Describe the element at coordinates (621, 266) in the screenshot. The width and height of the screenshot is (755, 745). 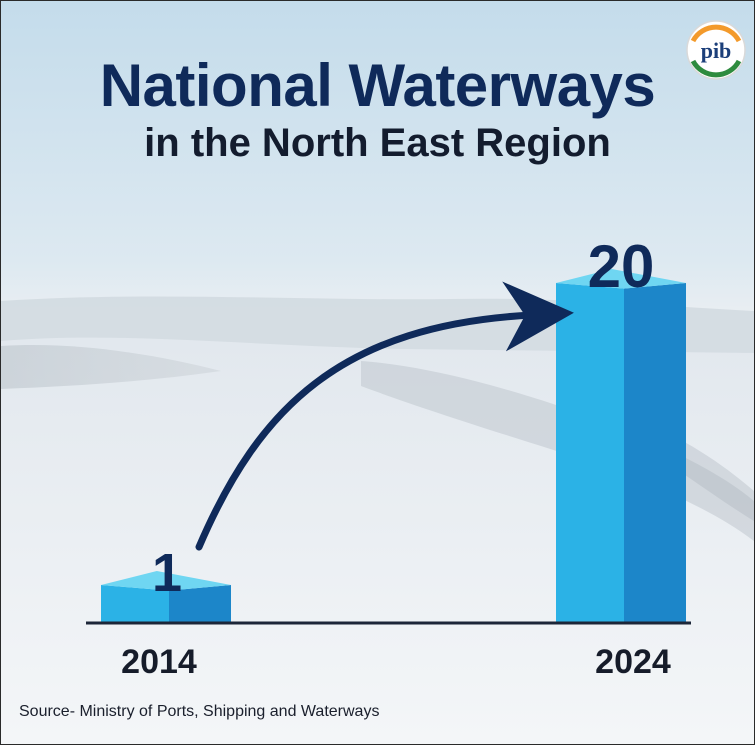
I see `data-label-2024: 20` at that location.